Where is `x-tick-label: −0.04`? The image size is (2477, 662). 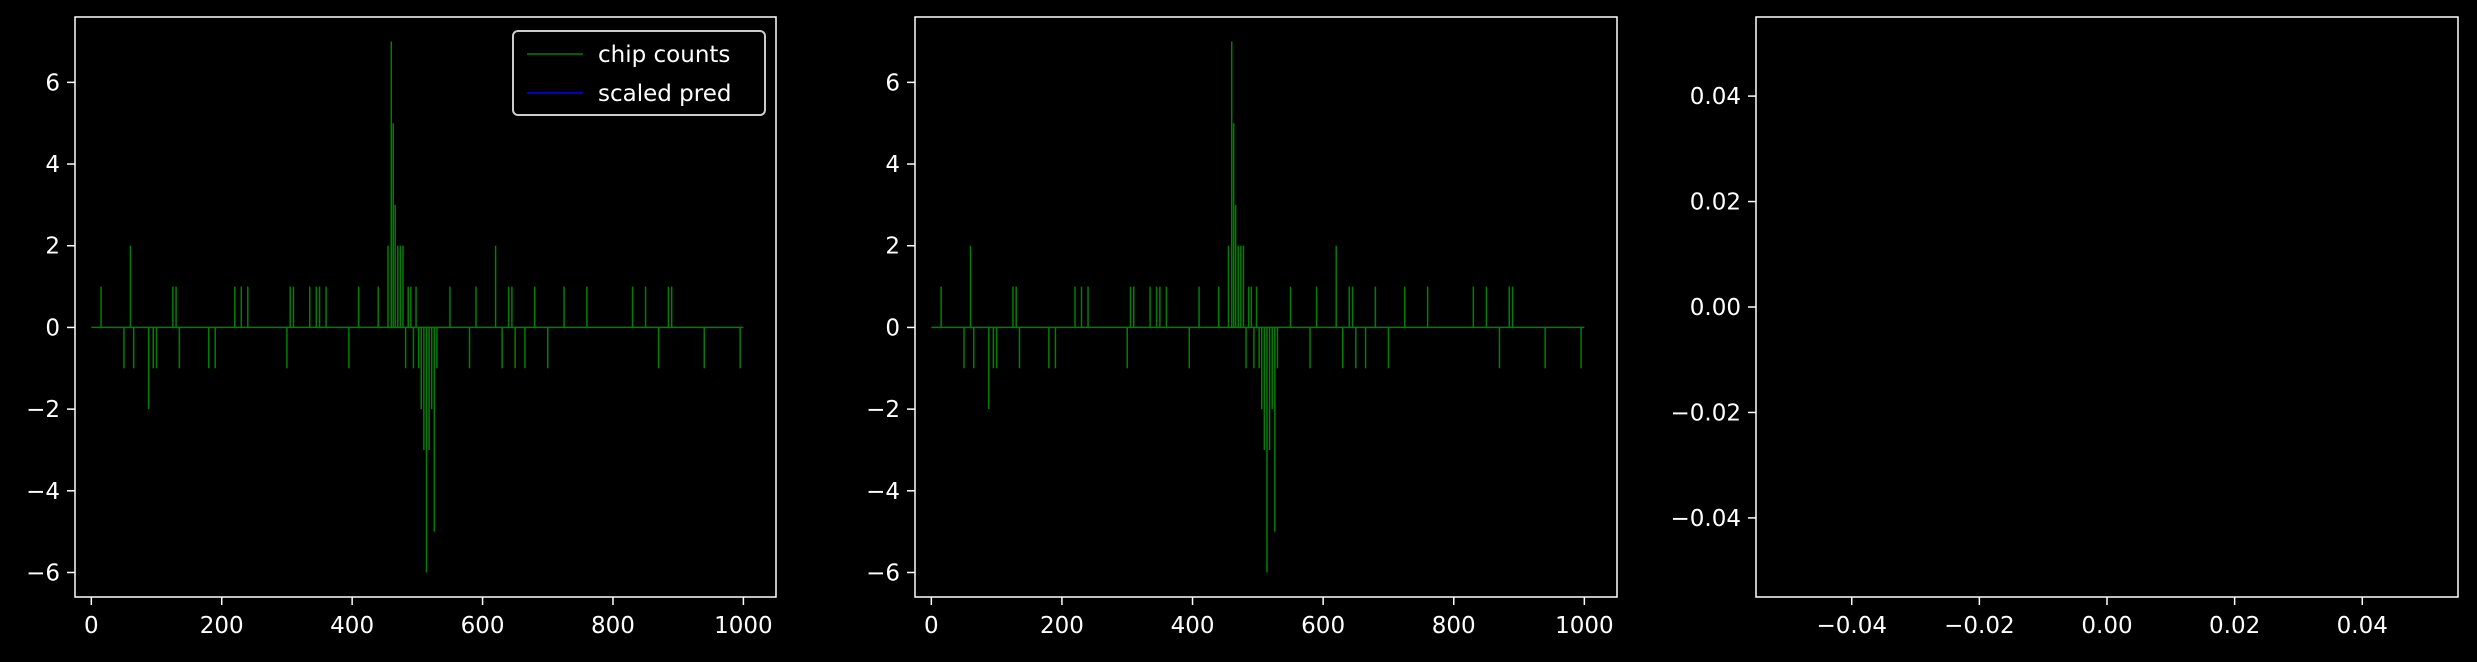
x-tick-label: −0.04 is located at coordinates (1851, 626).